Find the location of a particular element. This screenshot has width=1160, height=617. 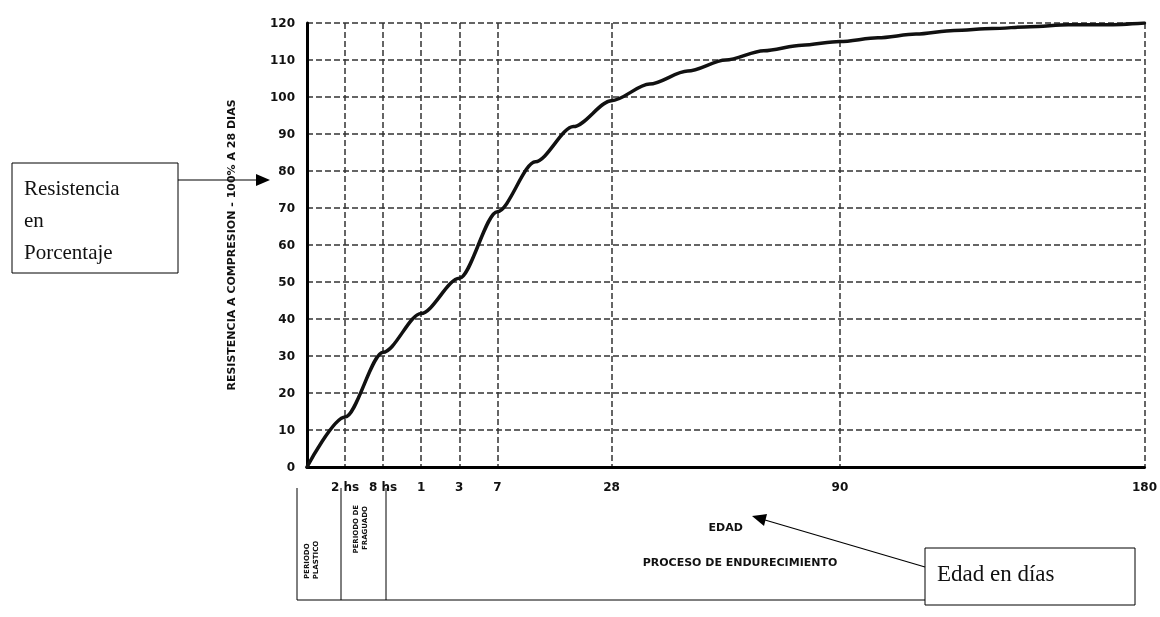

y-tick-label: 110 is located at coordinates (282, 60).